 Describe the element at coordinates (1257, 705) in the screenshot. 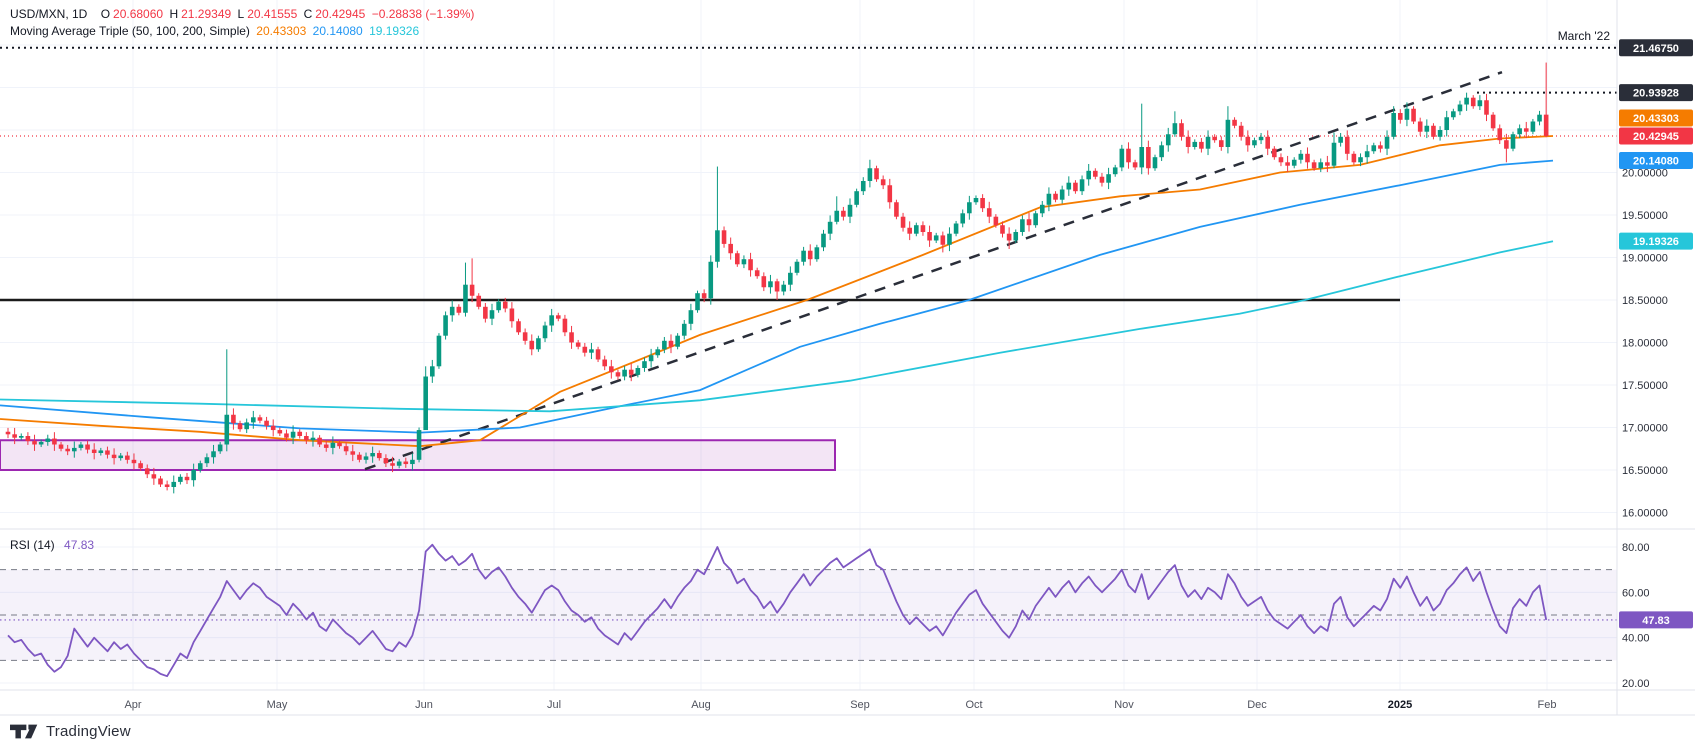

I see `time-axis-label: Dec` at that location.